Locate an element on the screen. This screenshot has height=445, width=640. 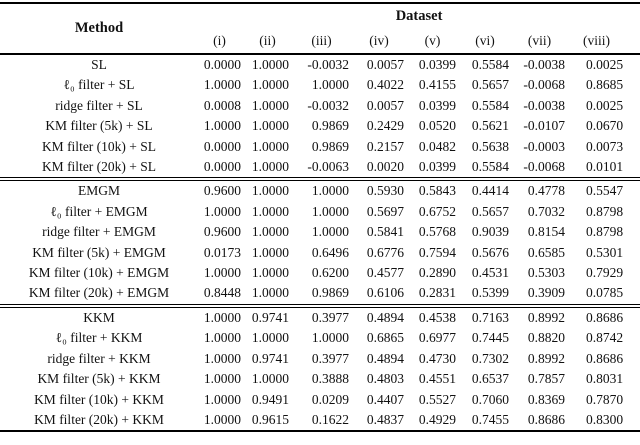
method-cell: KM filter (10k) + SL is located at coordinates (99, 146).